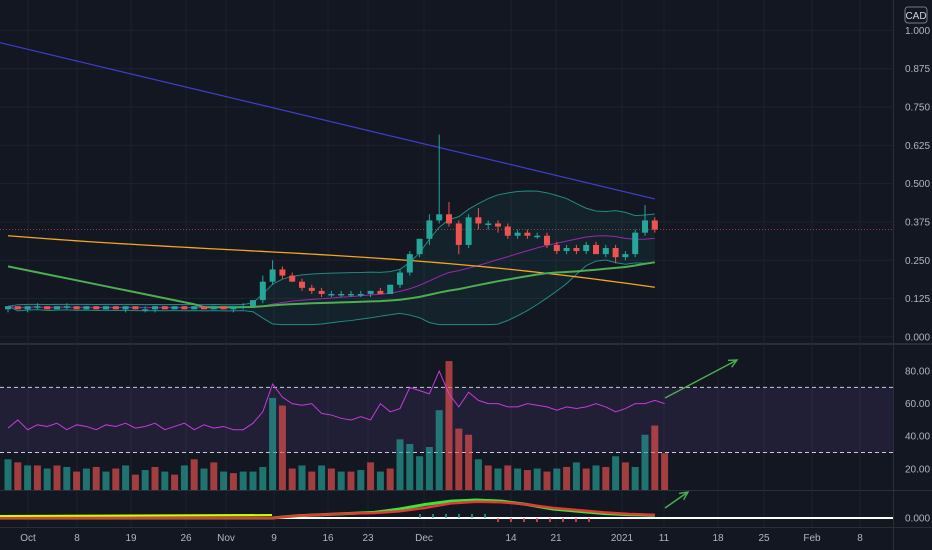 The image size is (932, 550). I want to click on osc-yellow-line, so click(136, 515).